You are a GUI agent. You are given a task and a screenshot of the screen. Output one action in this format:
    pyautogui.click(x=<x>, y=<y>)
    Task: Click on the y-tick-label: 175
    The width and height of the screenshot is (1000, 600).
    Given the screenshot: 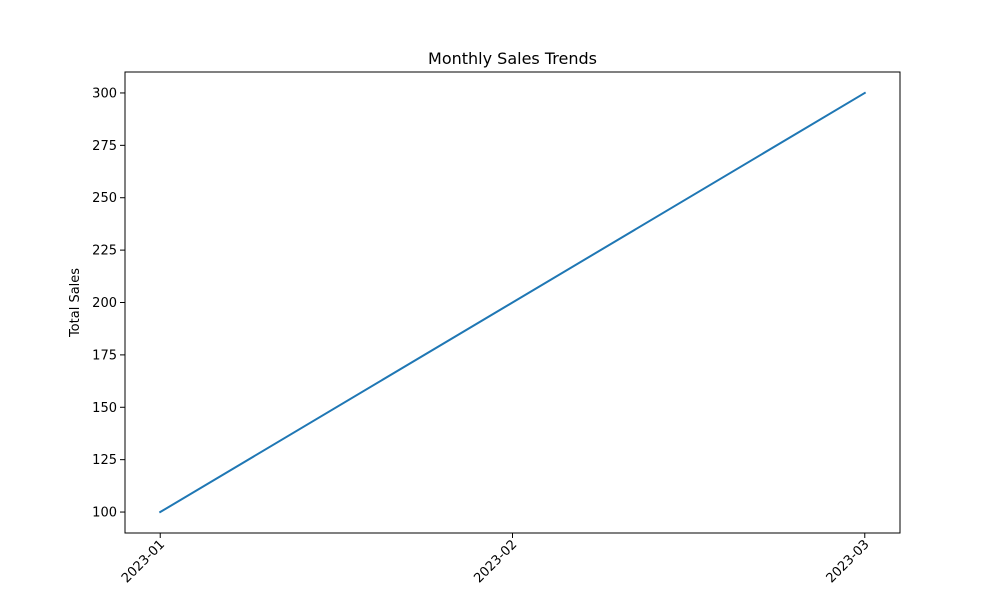 What is the action you would take?
    pyautogui.click(x=104, y=355)
    